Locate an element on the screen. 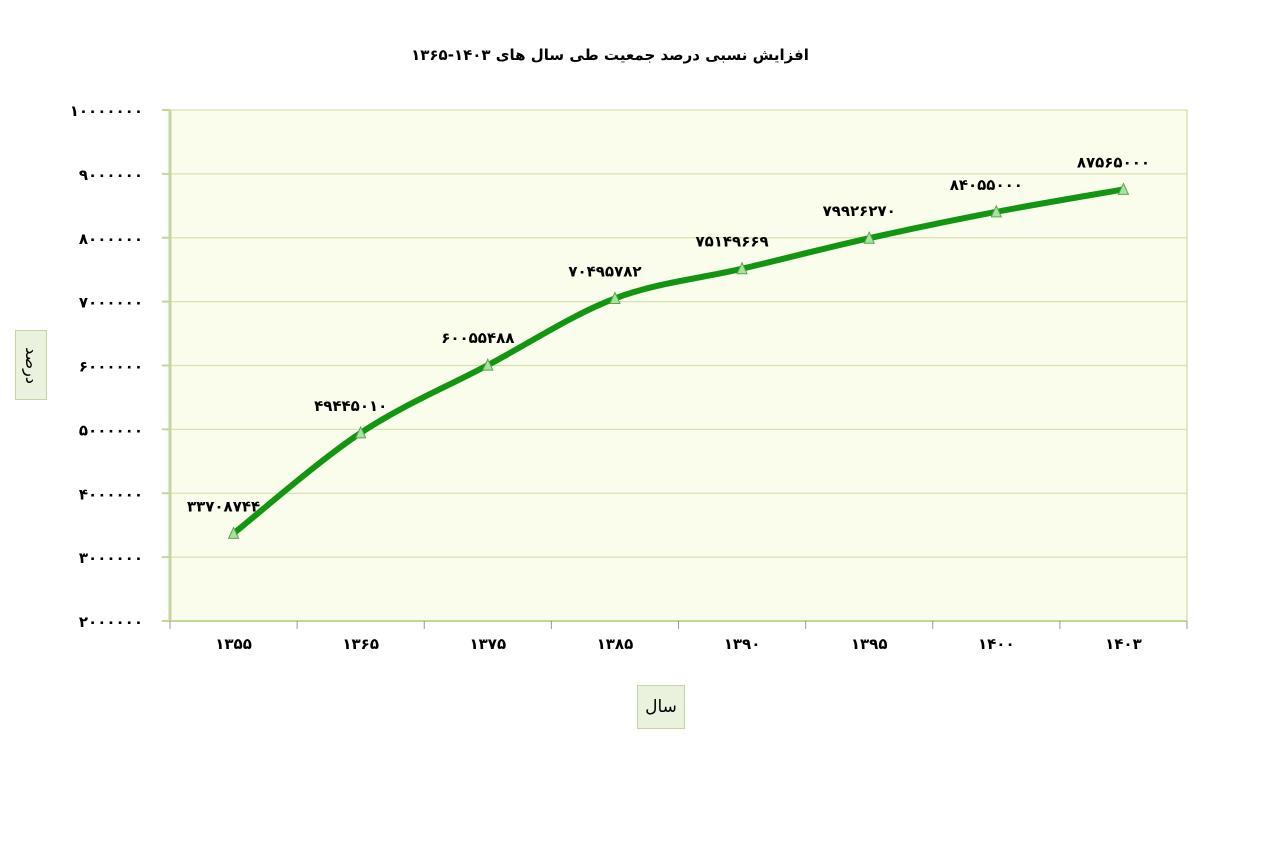 This screenshot has width=1280, height=847. x-axis-title-box: سال is located at coordinates (661, 707).